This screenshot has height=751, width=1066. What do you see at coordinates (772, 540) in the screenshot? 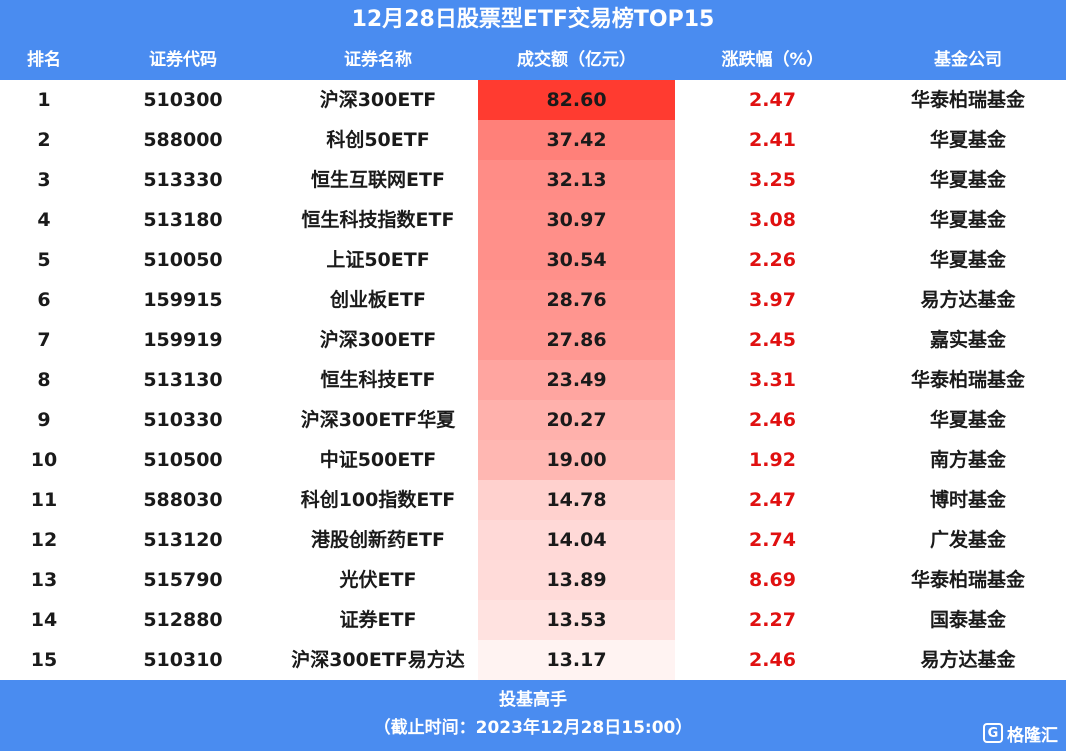
I see `change-cell: 2.74` at bounding box center [772, 540].